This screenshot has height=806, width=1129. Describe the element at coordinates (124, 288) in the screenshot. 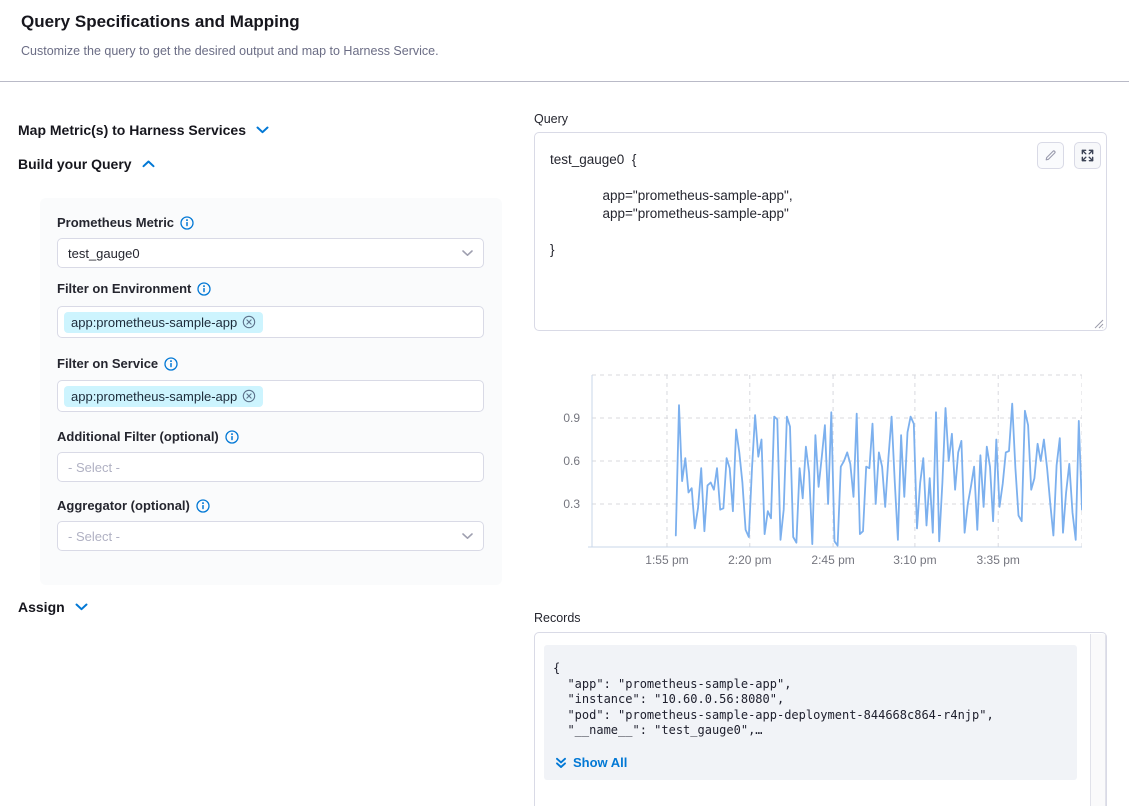

I see `label-text: Filter on Environment` at that location.